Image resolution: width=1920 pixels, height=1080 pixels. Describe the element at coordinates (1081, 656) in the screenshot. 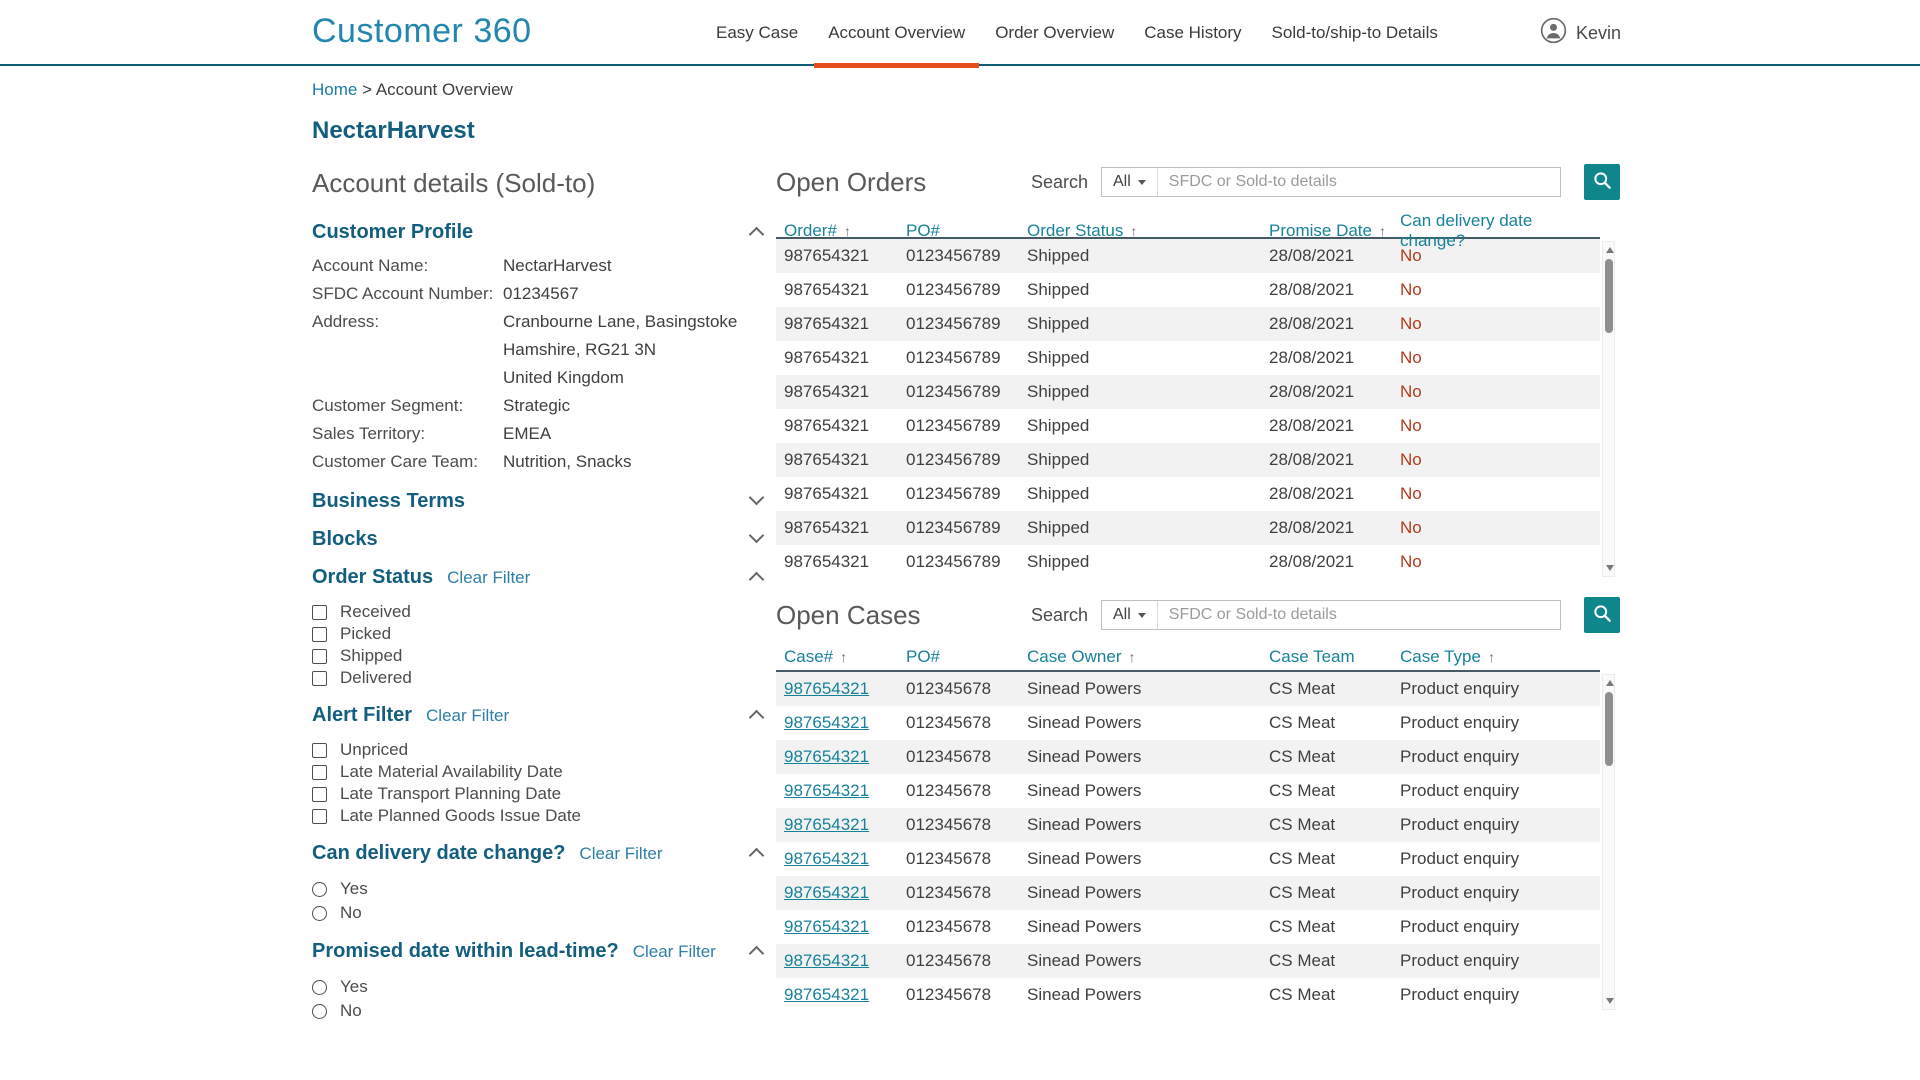

I see `cases-col-owner: Case Owner ↑` at that location.